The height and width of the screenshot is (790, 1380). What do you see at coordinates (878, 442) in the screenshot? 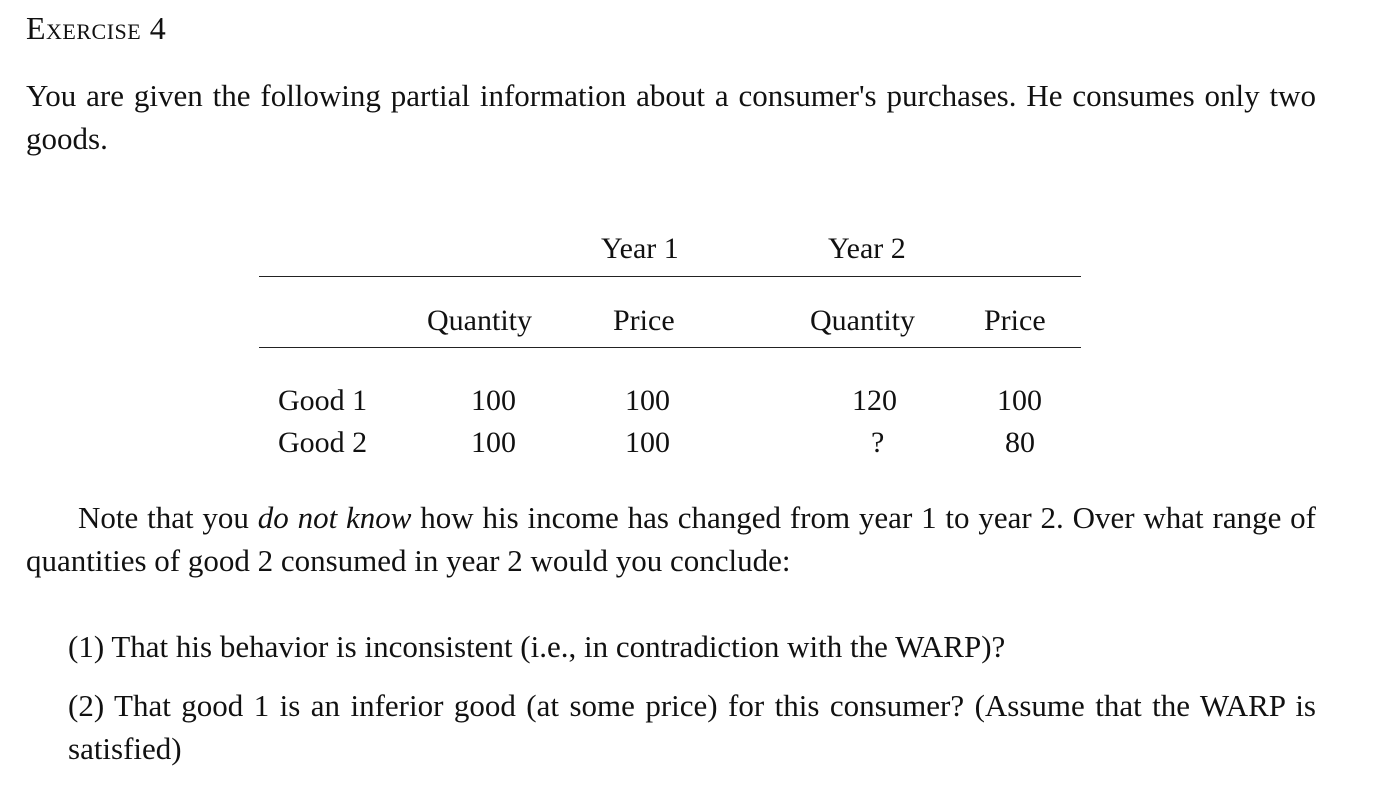
I see `cell-good2-qty2-unknown: ?` at bounding box center [878, 442].